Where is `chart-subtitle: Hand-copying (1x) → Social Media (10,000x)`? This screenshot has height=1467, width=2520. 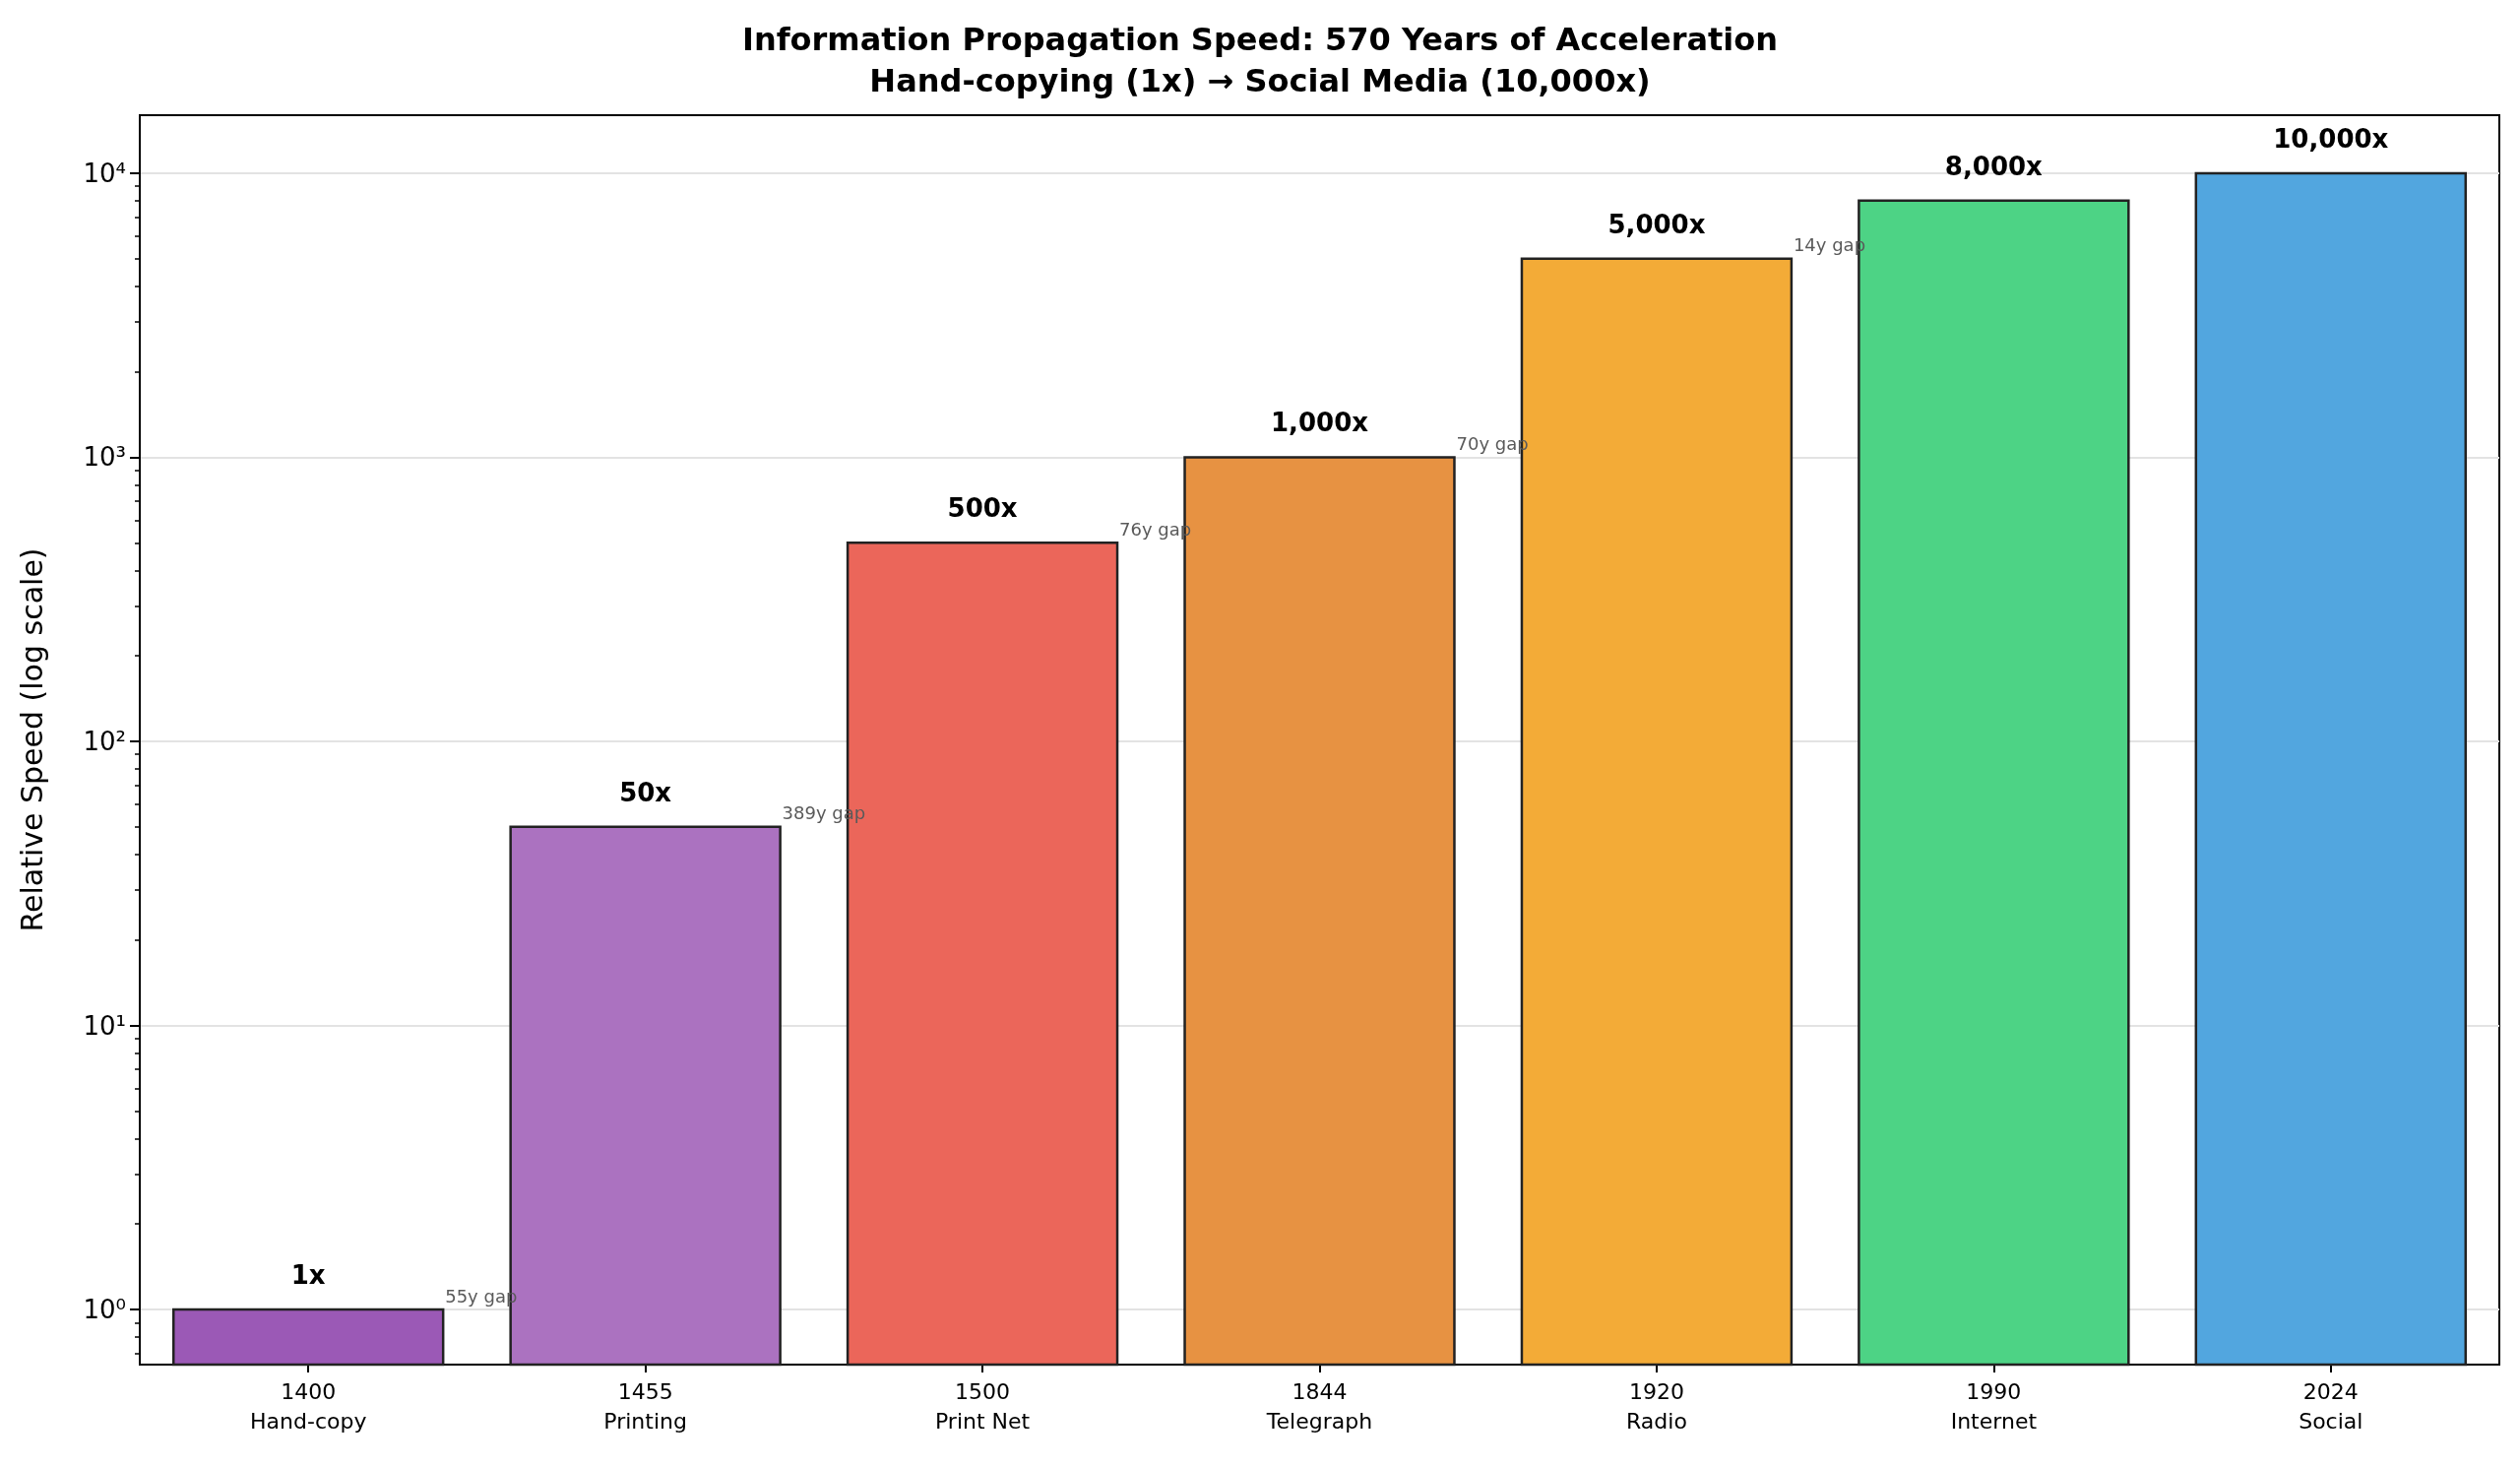 chart-subtitle: Hand-copying (1x) → Social Media (10,000x) is located at coordinates (1260, 80).